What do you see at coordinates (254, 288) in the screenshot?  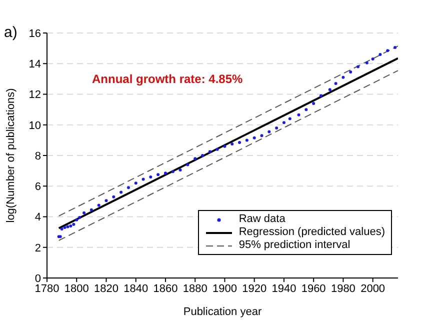 I see `x-tick-label: 1920` at bounding box center [254, 288].